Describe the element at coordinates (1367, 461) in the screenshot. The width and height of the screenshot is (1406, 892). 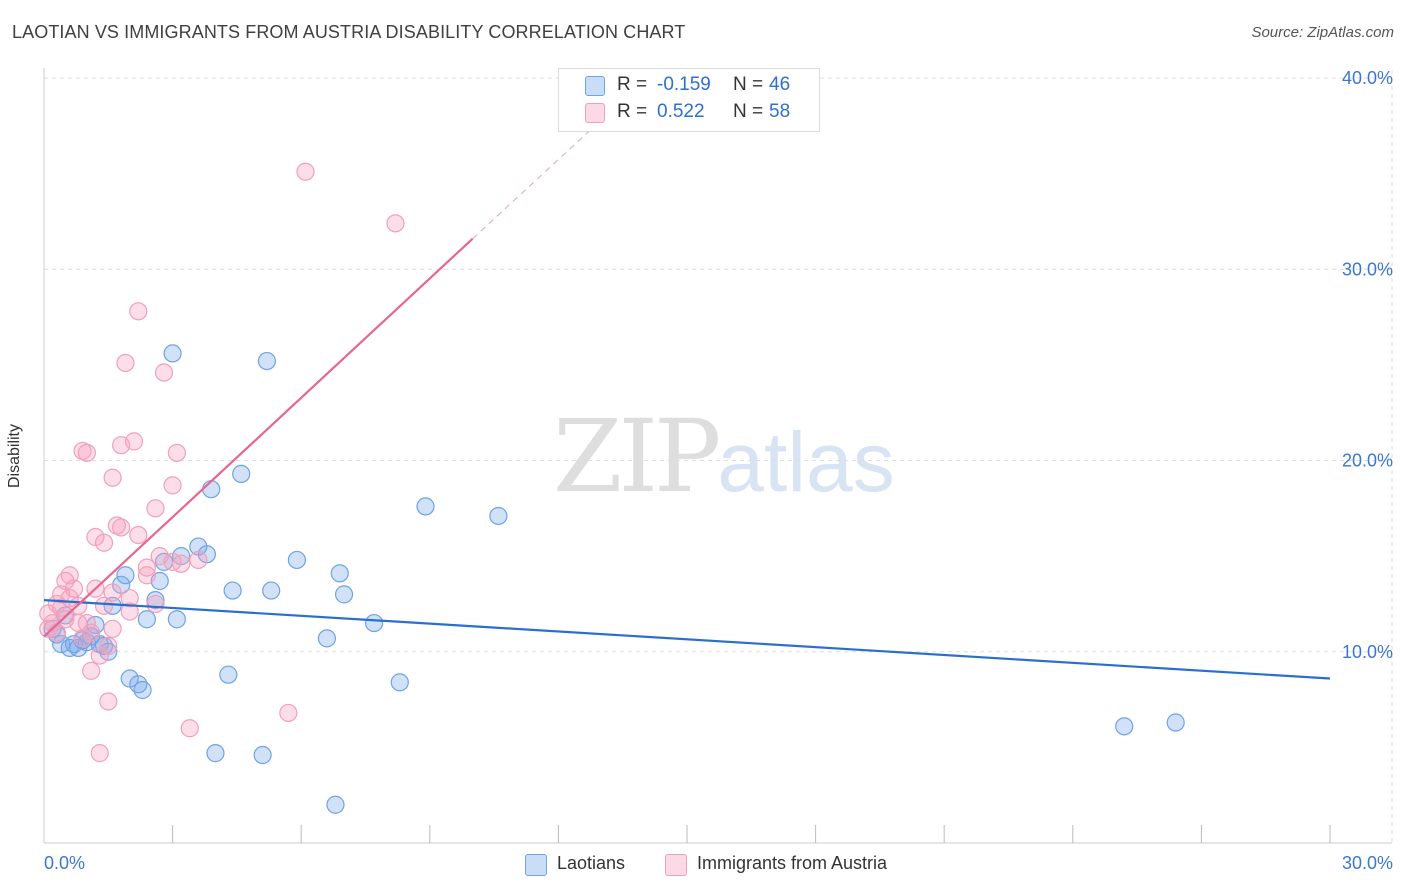
I see `y-tick-label: 20.0%` at that location.